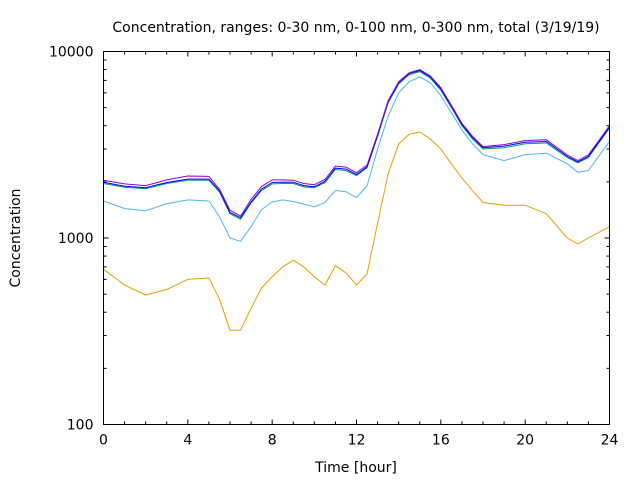 The height and width of the screenshot is (480, 640). What do you see at coordinates (610, 441) in the screenshot?
I see `x-tick-label: 24` at bounding box center [610, 441].